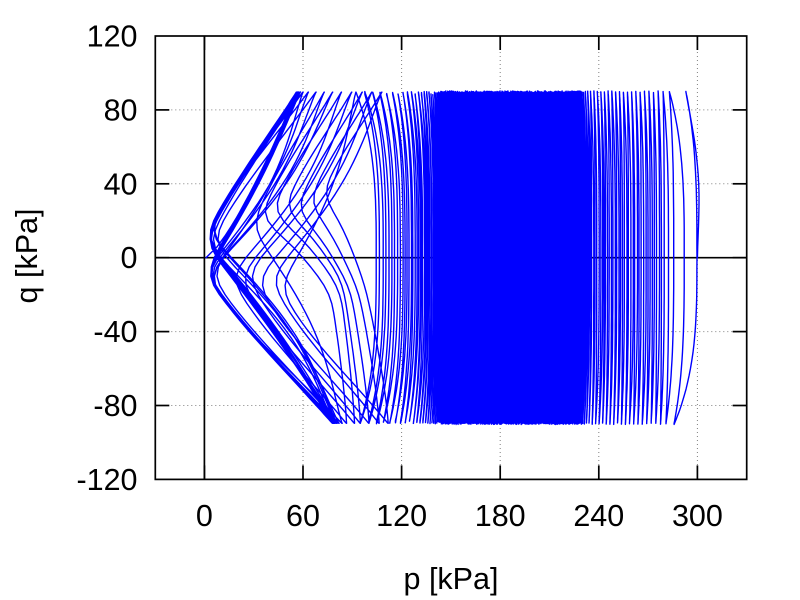 This screenshot has height=600, width=800. Describe the element at coordinates (303, 516) in the screenshot. I see `svg-text: 60` at that location.